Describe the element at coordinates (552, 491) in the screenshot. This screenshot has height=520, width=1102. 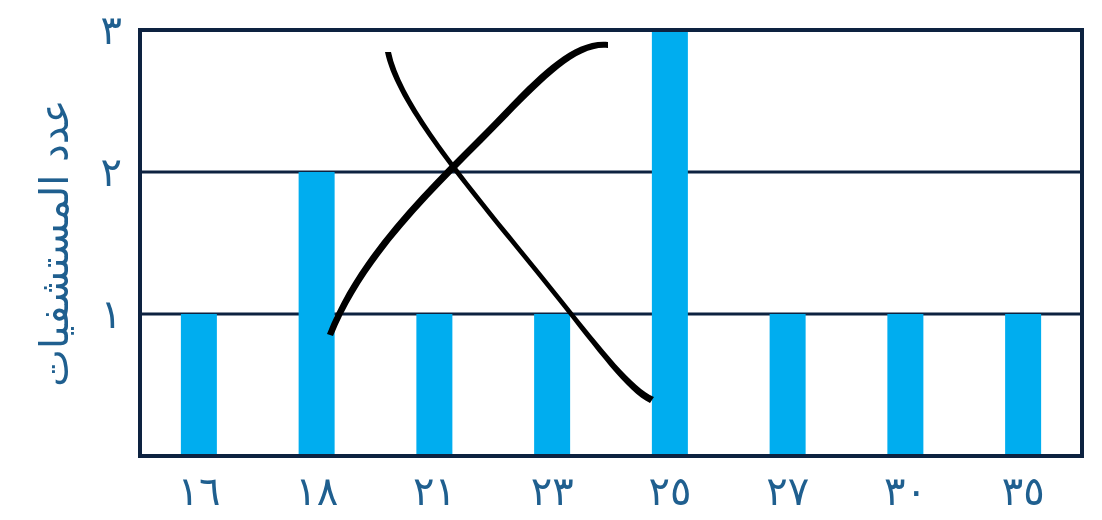
I see `x-tick-label: ٢٣` at that location.